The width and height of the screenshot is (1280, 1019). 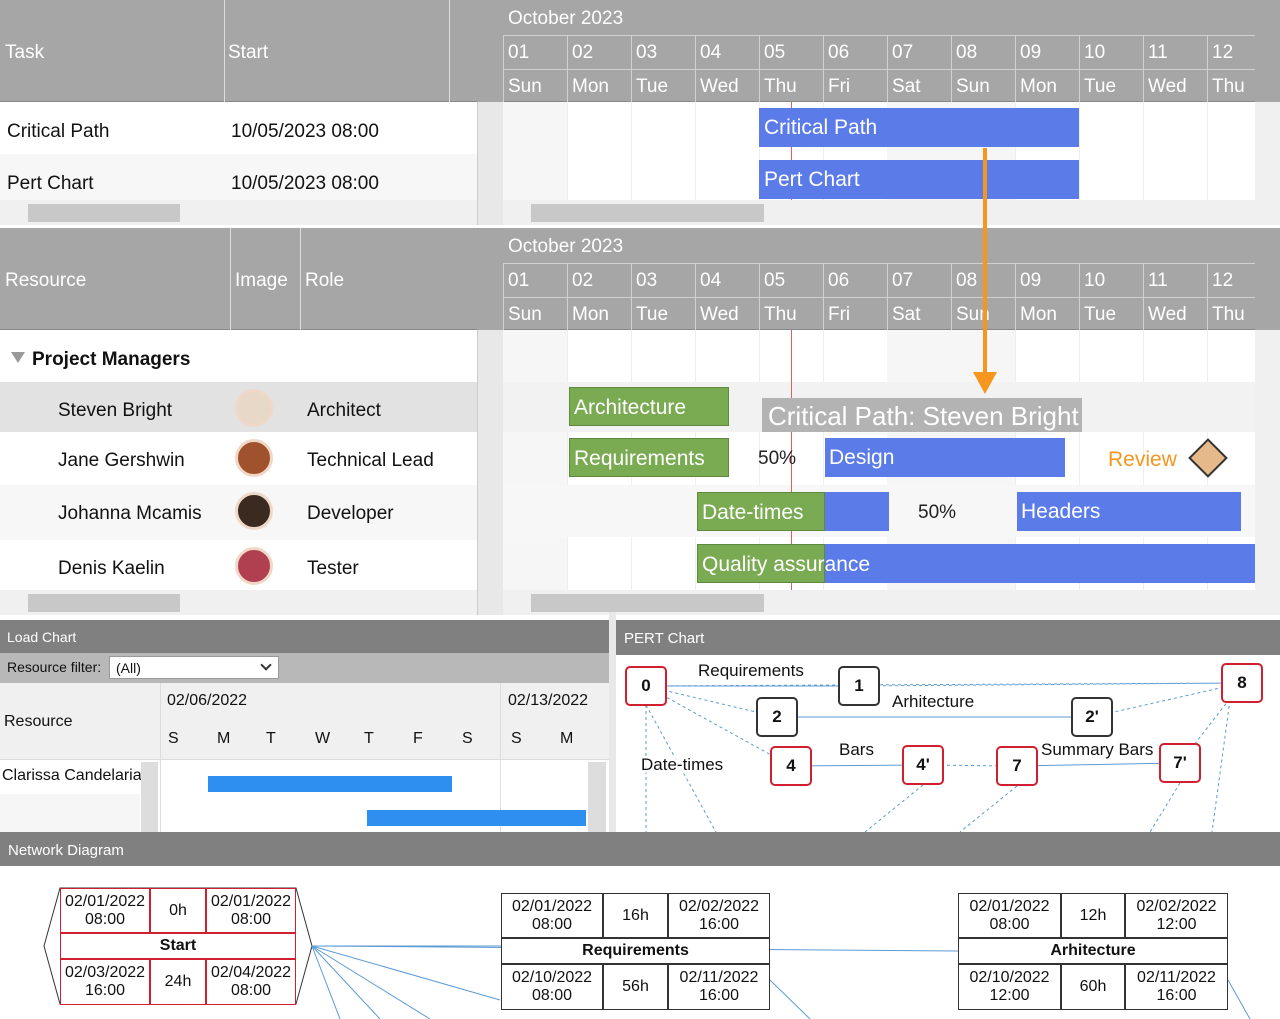 I want to click on weekday-label: Sat, so click(x=906, y=86).